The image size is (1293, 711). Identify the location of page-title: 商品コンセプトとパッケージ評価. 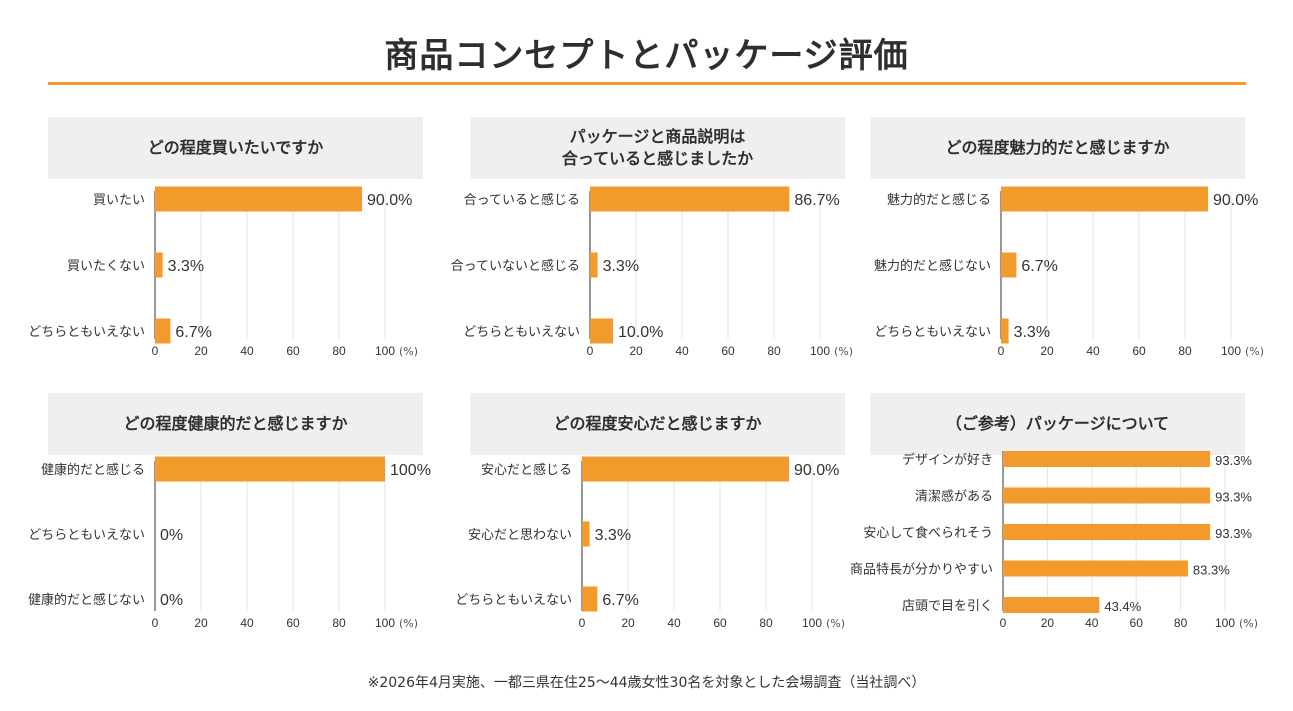
(646, 56).